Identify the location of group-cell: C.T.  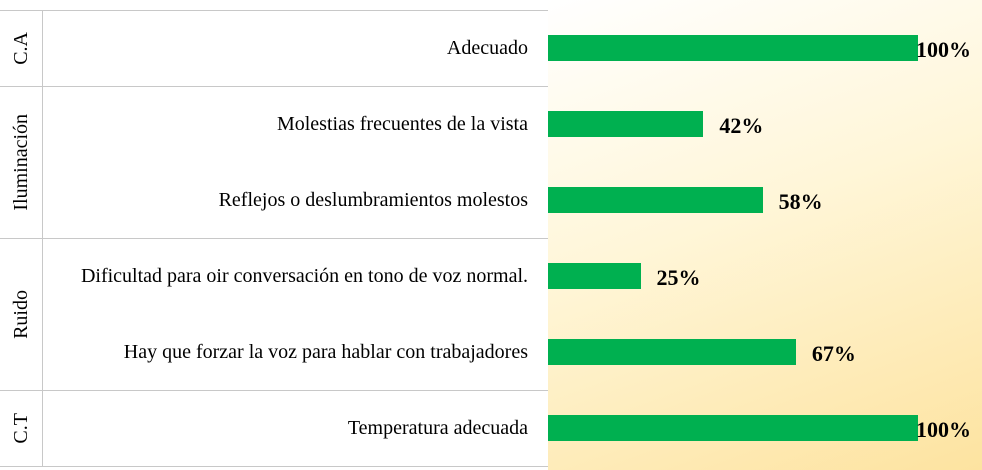
(274, 428).